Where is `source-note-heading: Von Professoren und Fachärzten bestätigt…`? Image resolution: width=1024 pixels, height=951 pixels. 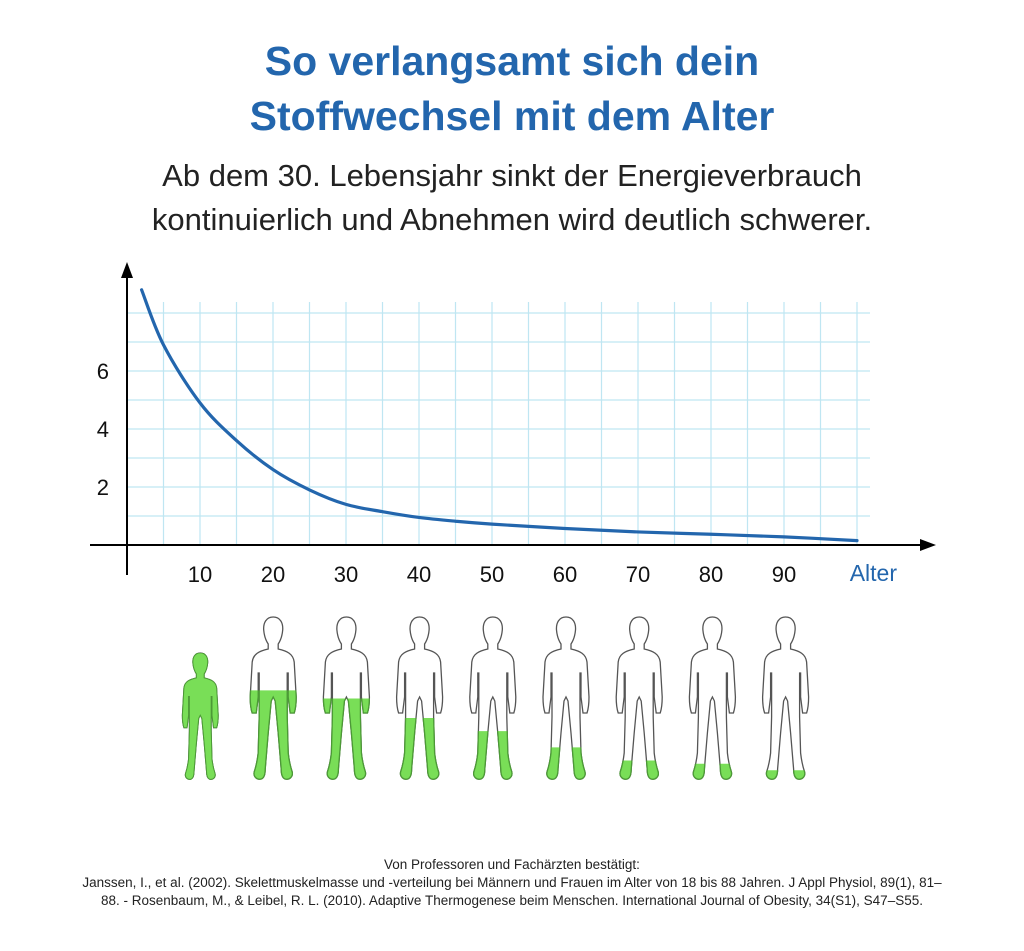 source-note-heading: Von Professoren und Fachärzten bestätigt… is located at coordinates (512, 864).